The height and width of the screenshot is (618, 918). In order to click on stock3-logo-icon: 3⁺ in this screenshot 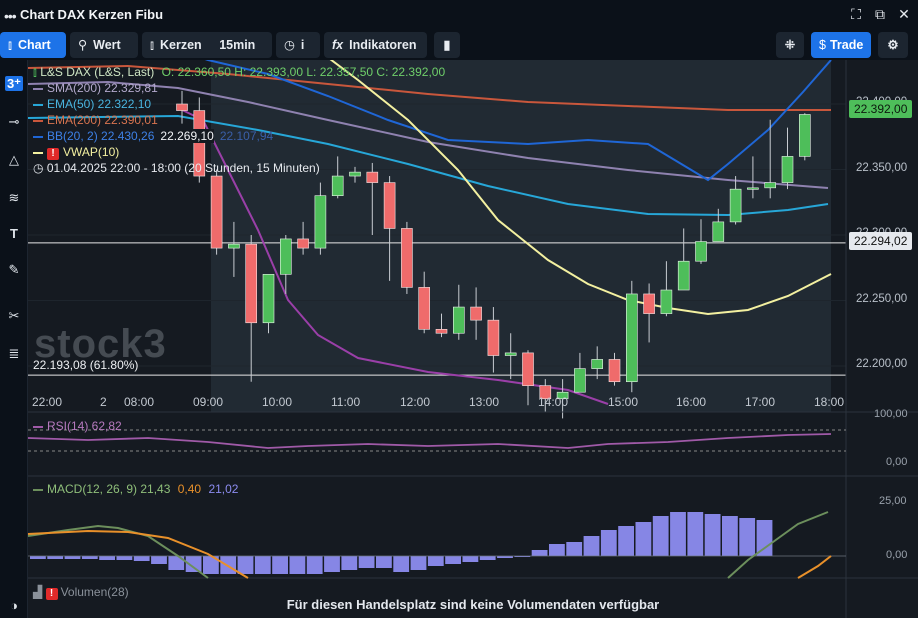, I will do `click(14, 83)`.